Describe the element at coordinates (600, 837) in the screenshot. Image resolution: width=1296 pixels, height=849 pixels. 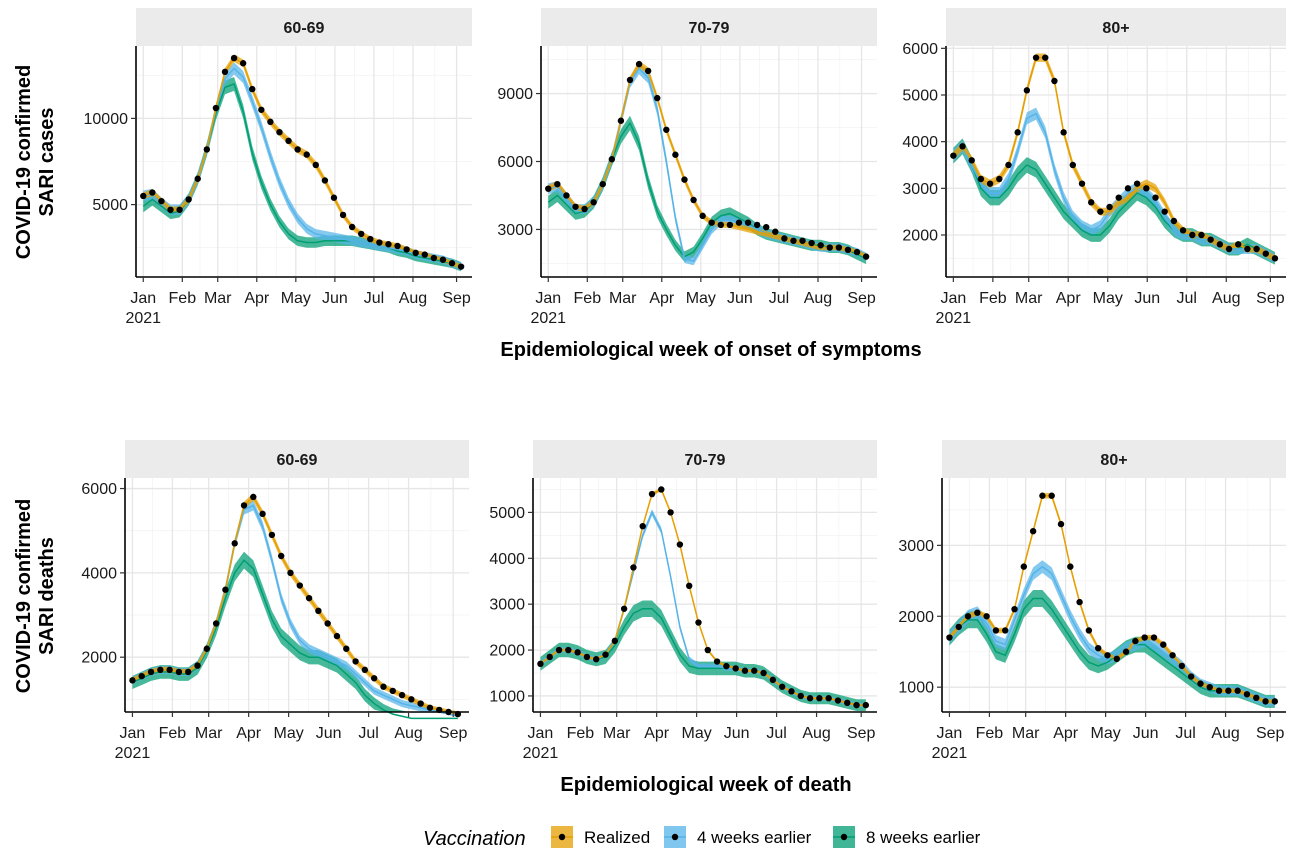
I see `legend-item-realized: Realized` at that location.